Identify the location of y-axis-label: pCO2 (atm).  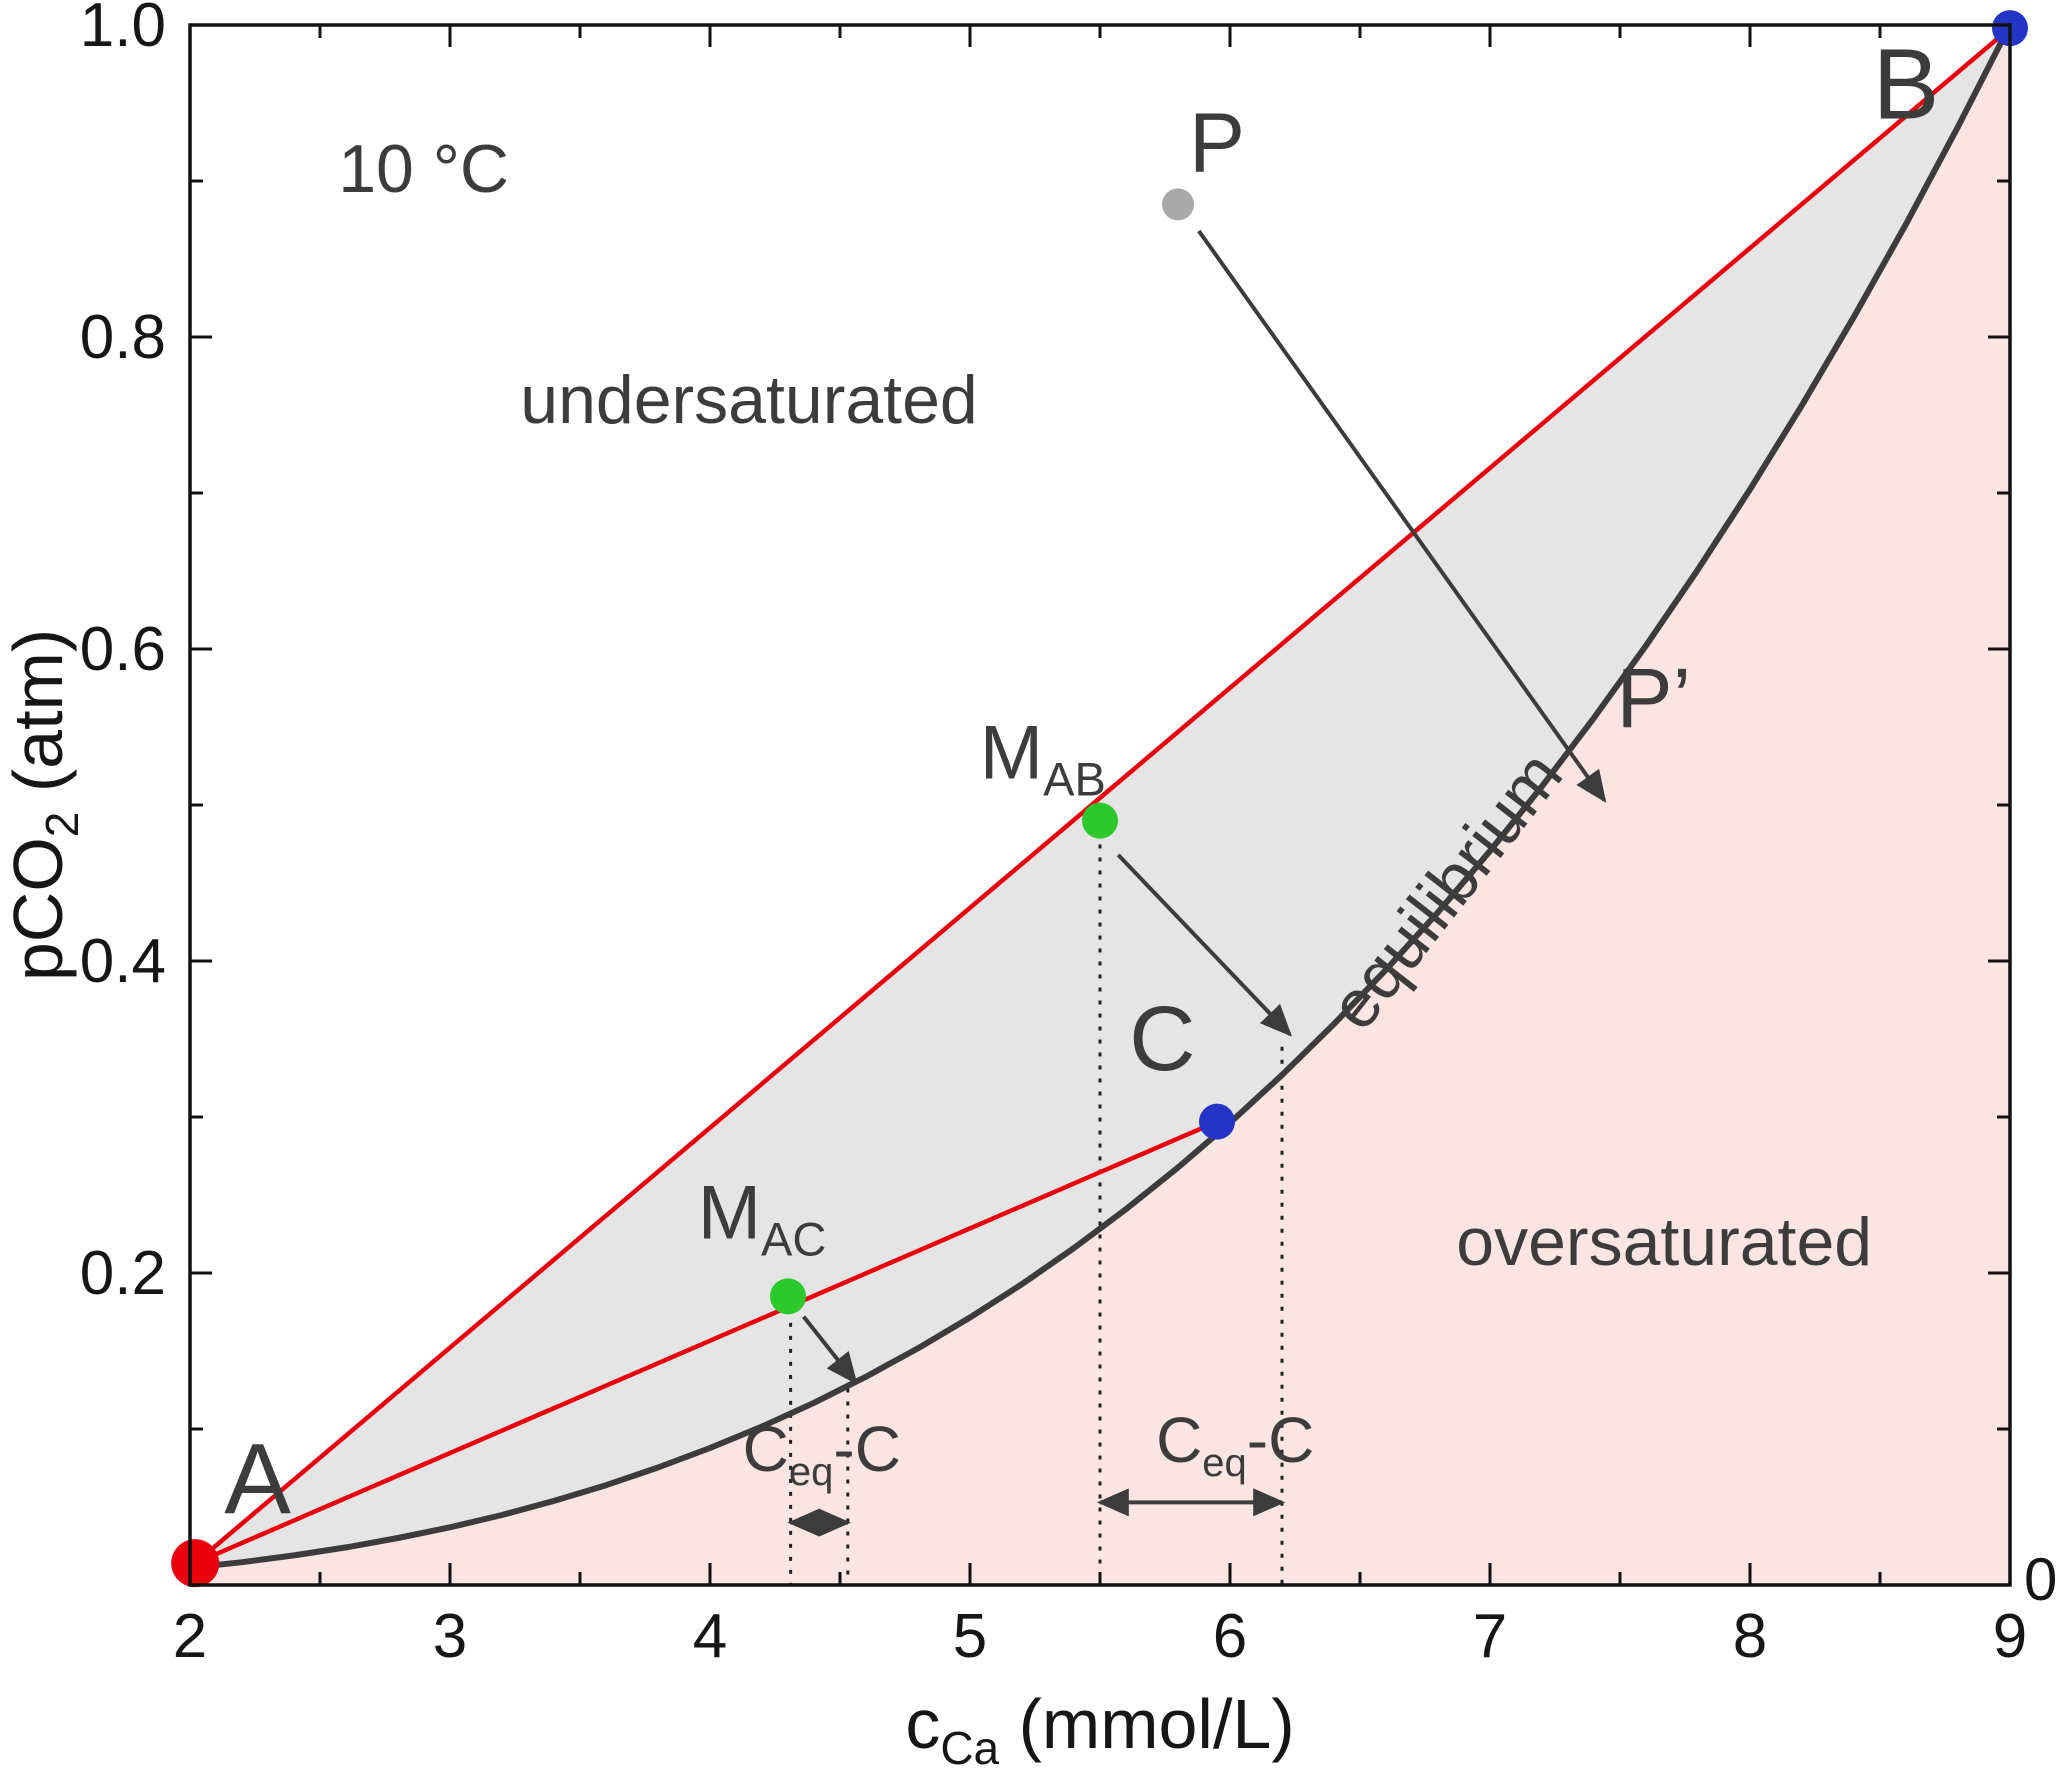
(44, 805).